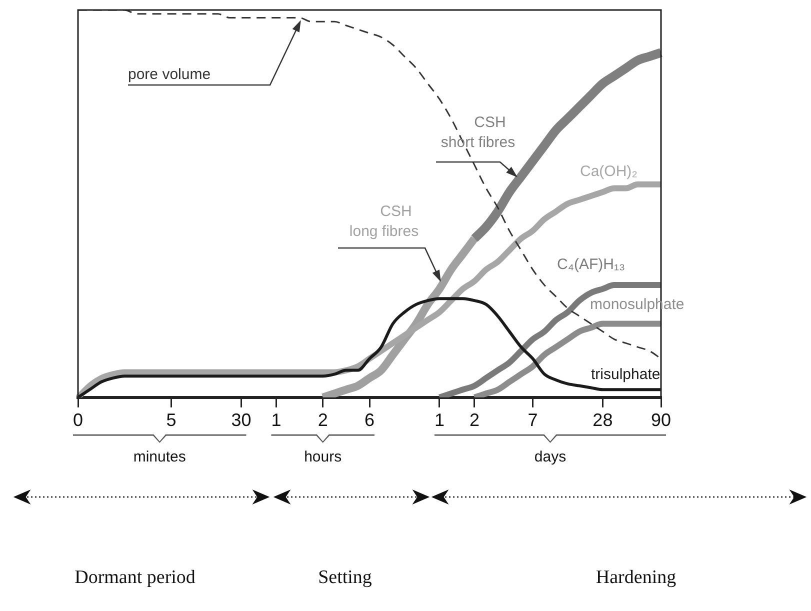 The width and height of the screenshot is (811, 611). I want to click on text: minutes, so click(159, 457).